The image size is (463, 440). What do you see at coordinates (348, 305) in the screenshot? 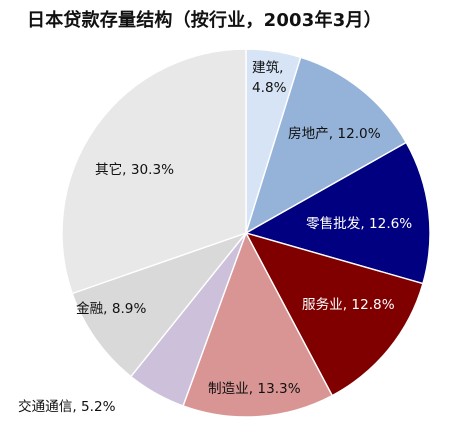
I see `slice-label-4: 服务业, 12.8%` at bounding box center [348, 305].